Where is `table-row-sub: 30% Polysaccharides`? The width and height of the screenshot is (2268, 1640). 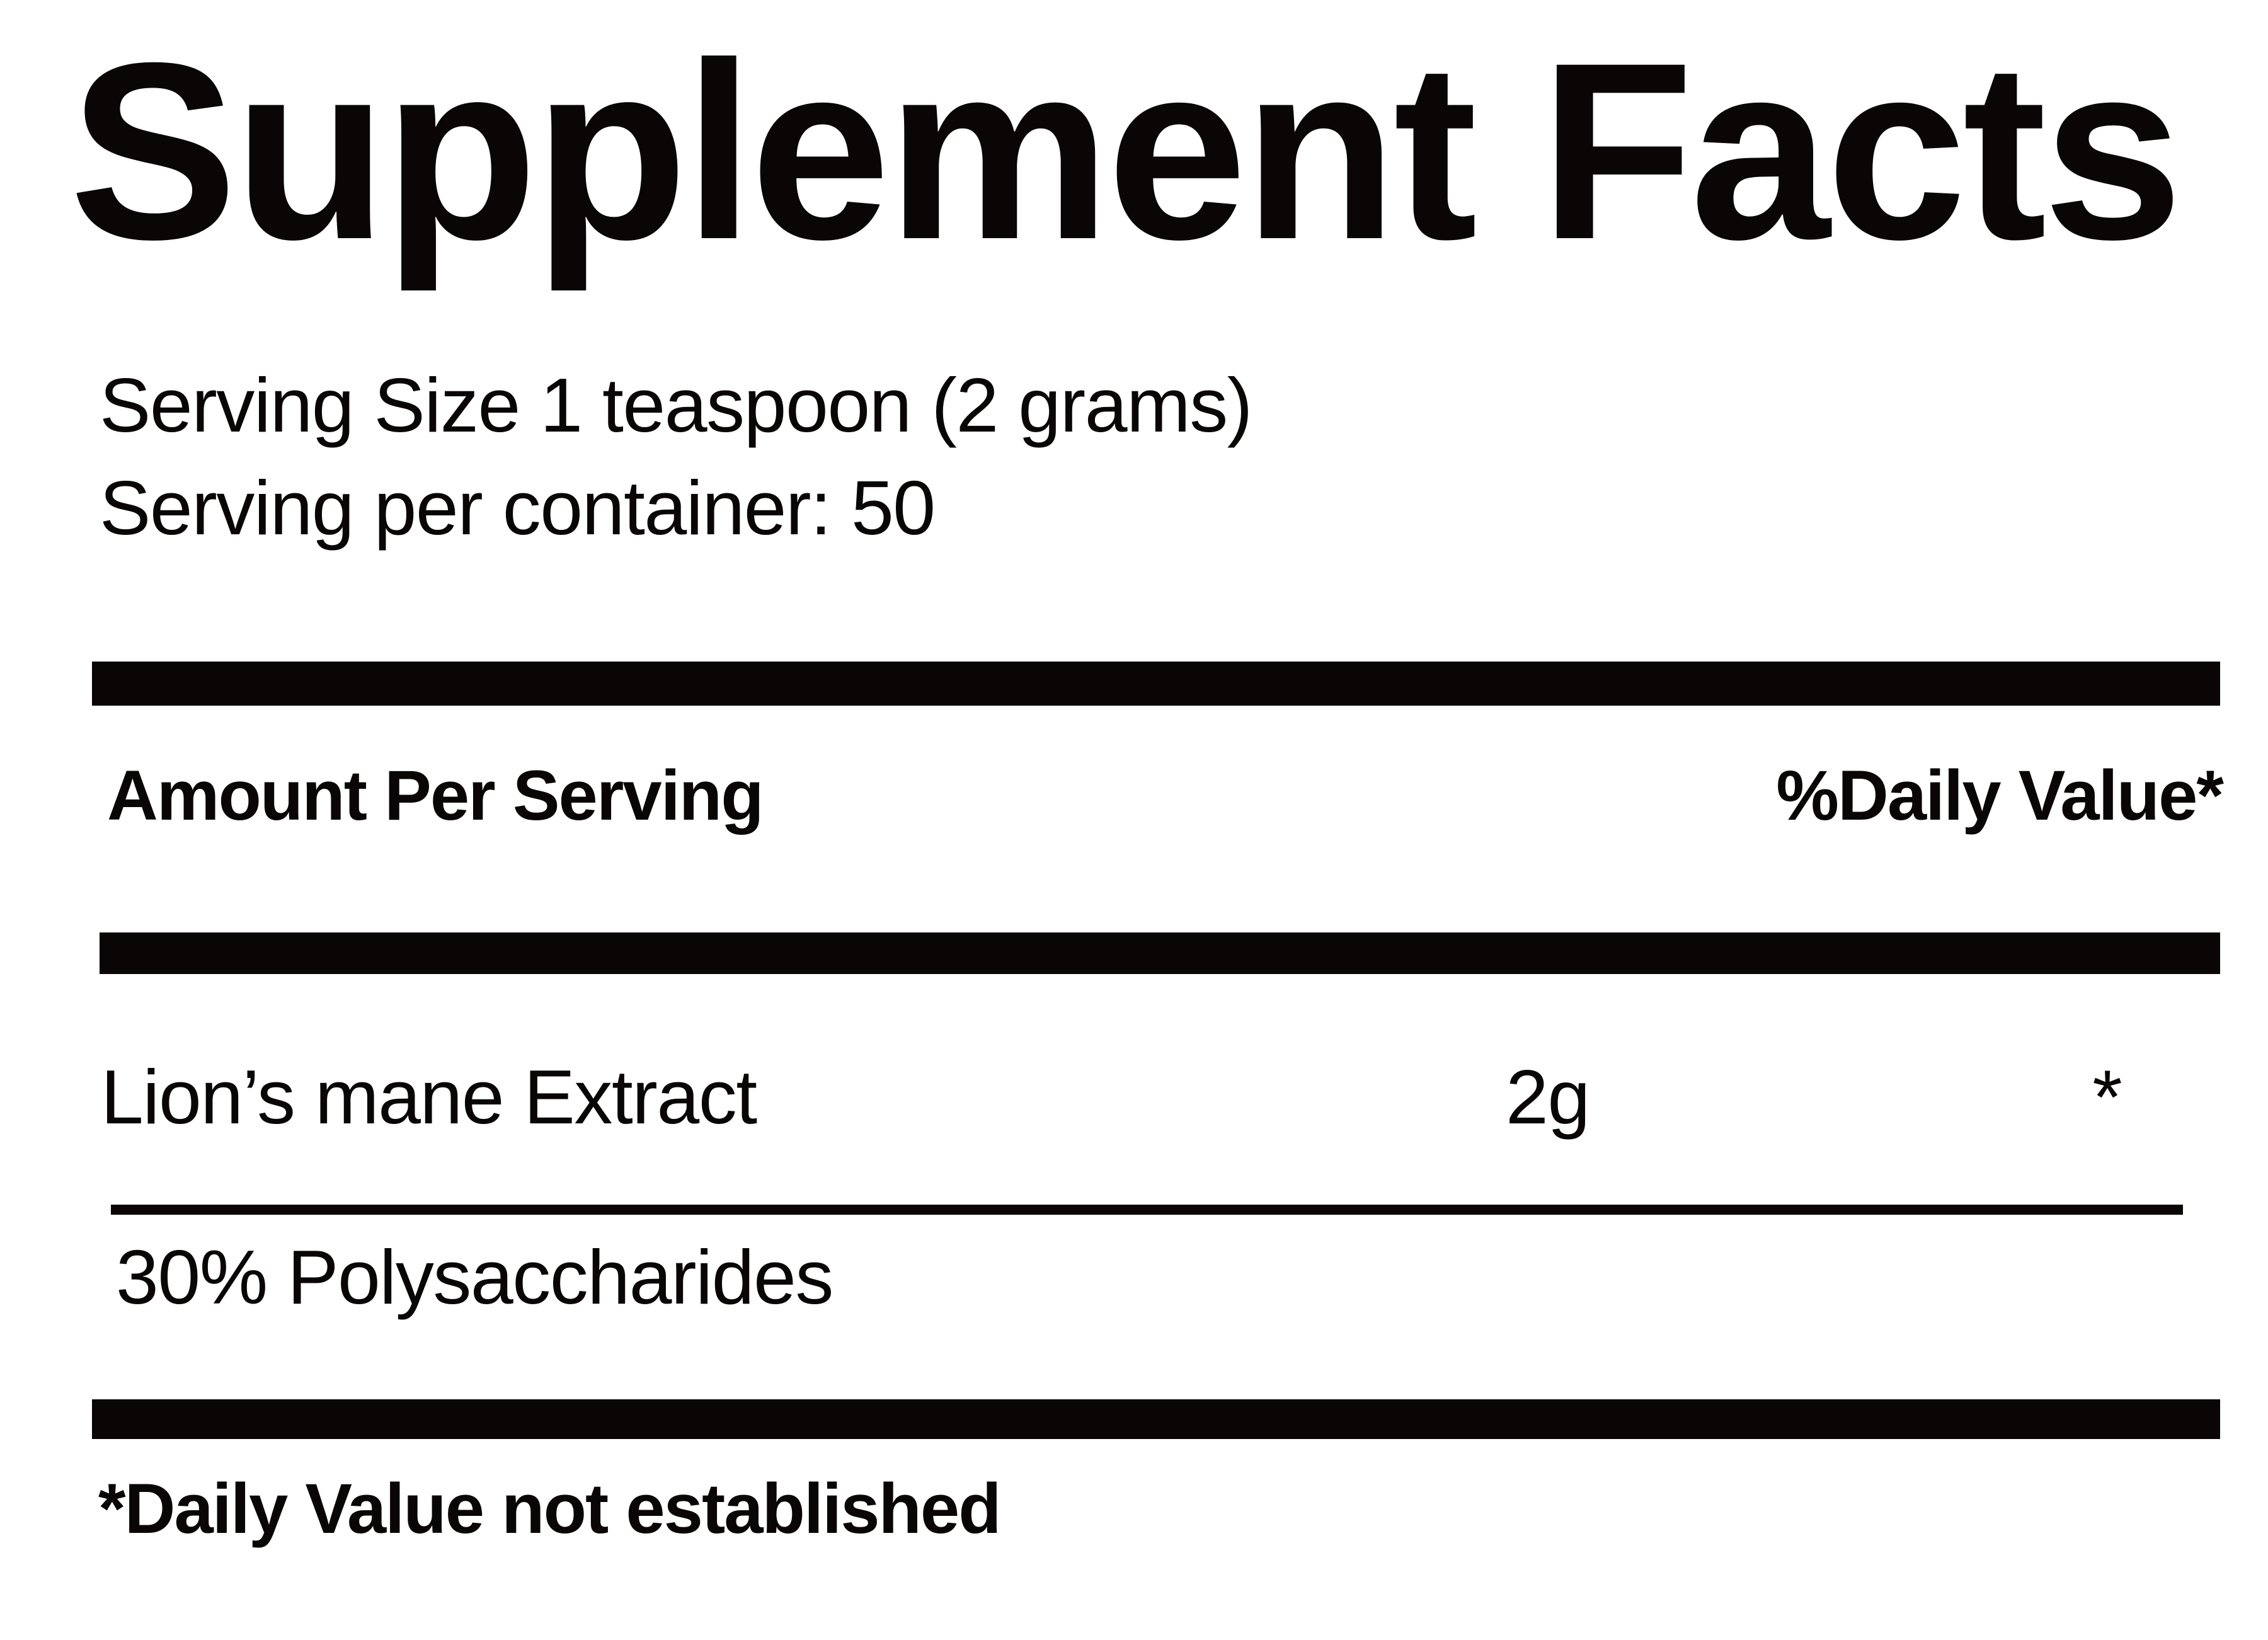 table-row-sub: 30% Polysaccharides is located at coordinates (1155, 1277).